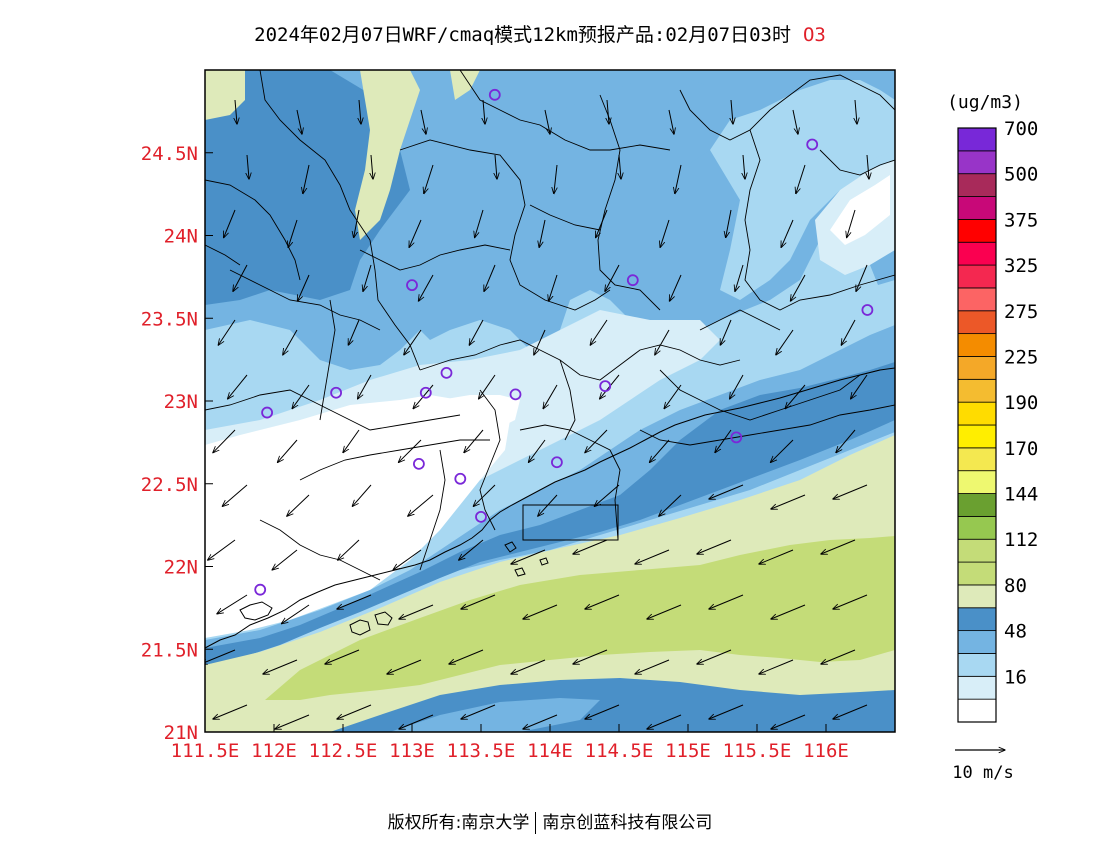 This screenshot has width=1100, height=850. I want to click on legend-level-label: 112, so click(1021, 540).